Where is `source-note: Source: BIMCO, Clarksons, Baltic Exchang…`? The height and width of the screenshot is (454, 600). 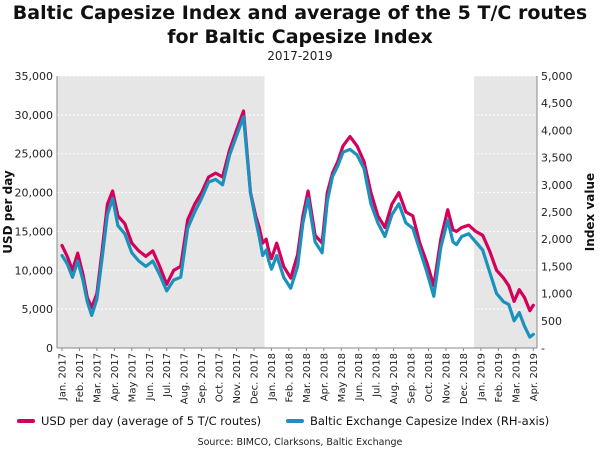
source-note: Source: BIMCO, Clarksons, Baltic Exchang… is located at coordinates (300, 442).